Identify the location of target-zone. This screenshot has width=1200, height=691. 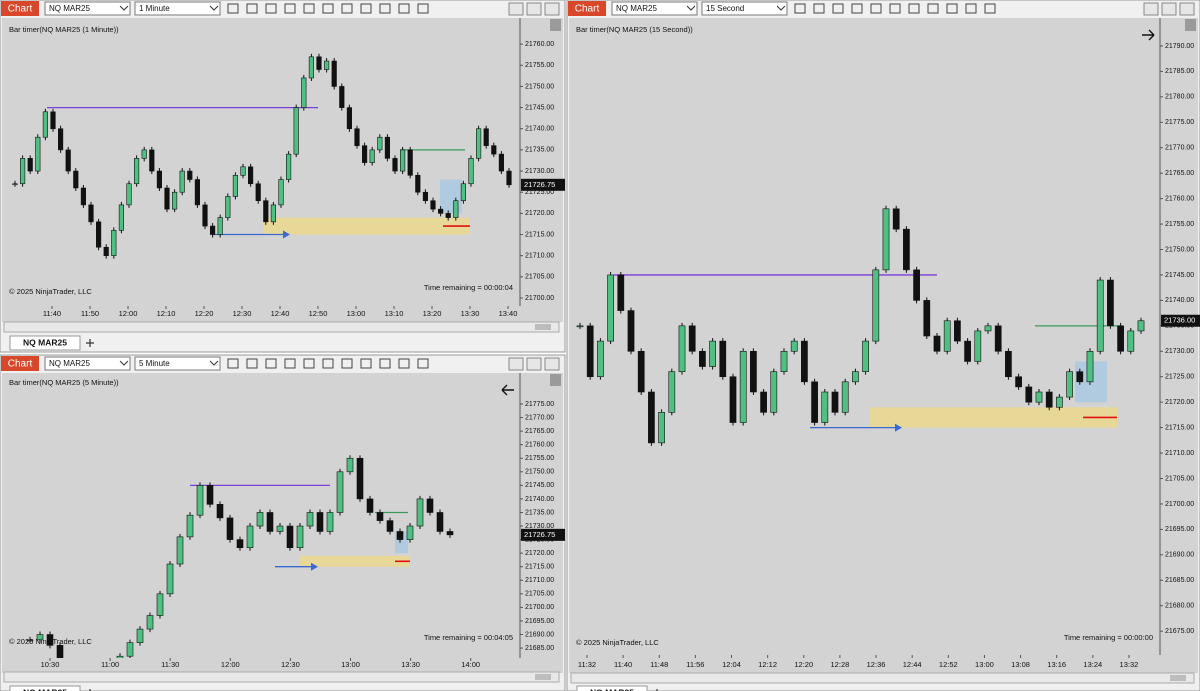
(366, 226).